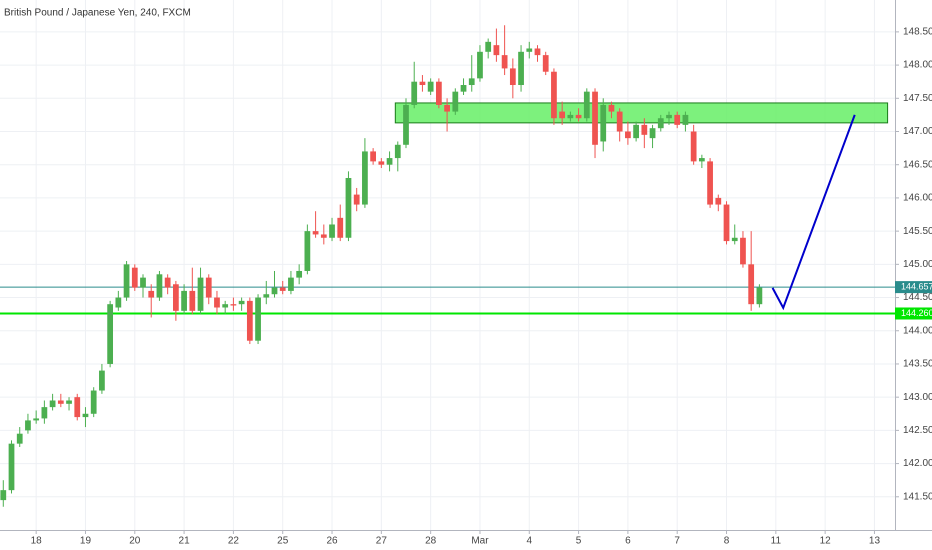 The width and height of the screenshot is (932, 550). Describe the element at coordinates (431, 541) in the screenshot. I see `x-tick-label: 28` at that location.